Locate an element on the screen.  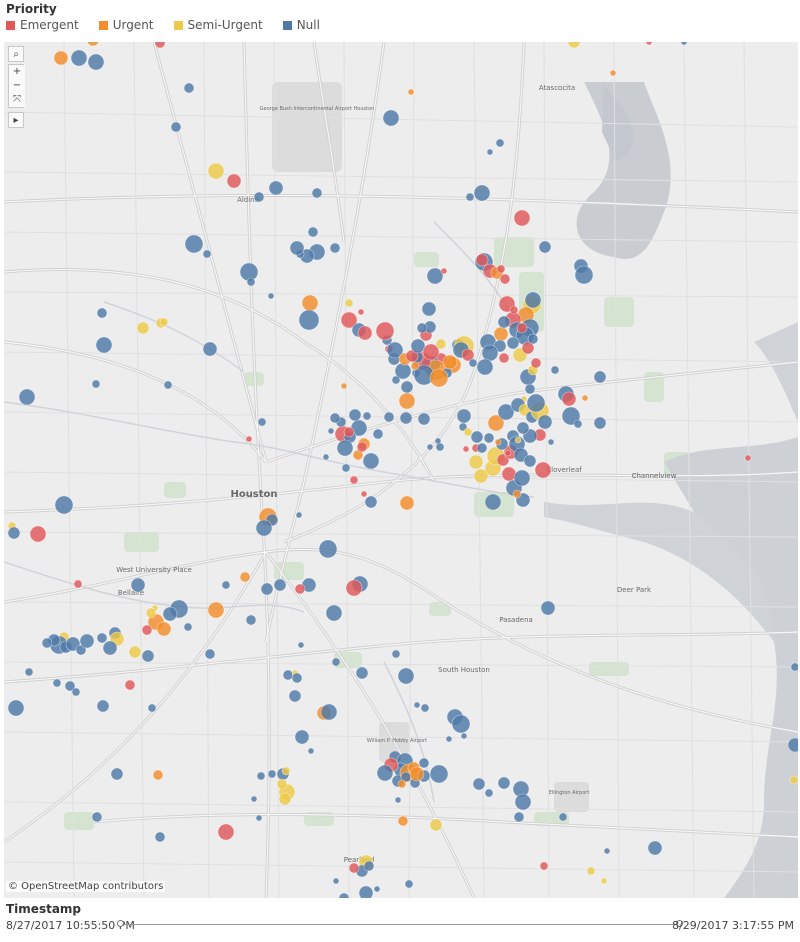
map-attribution: © OpenStreetMap contributors is located at coordinates (86, 886).